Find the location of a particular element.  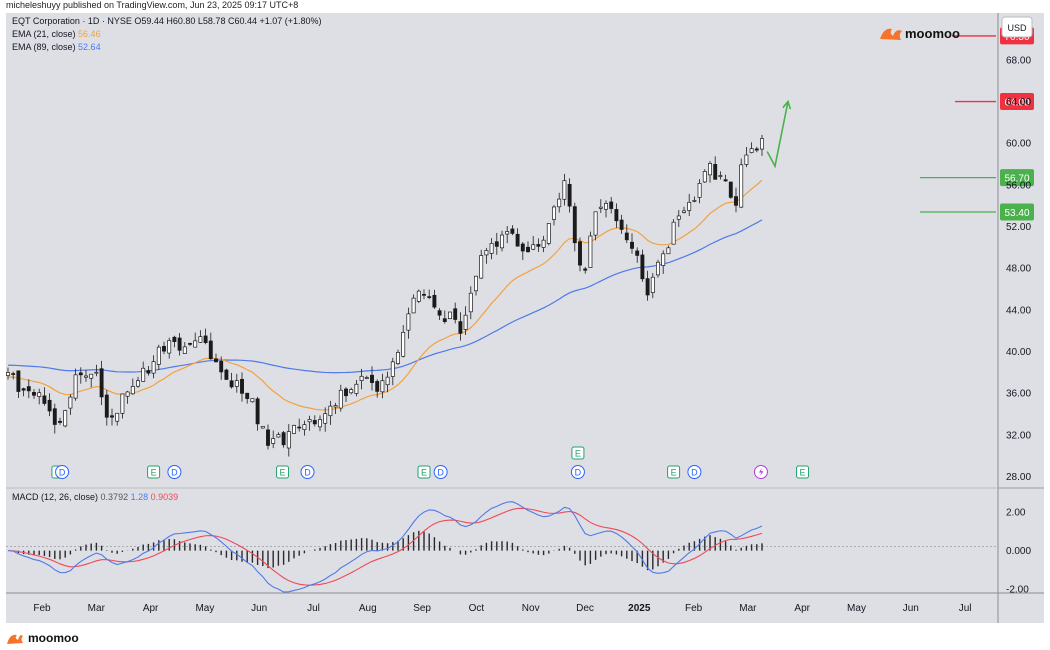

time-axis-tick: Aug is located at coordinates (368, 608).